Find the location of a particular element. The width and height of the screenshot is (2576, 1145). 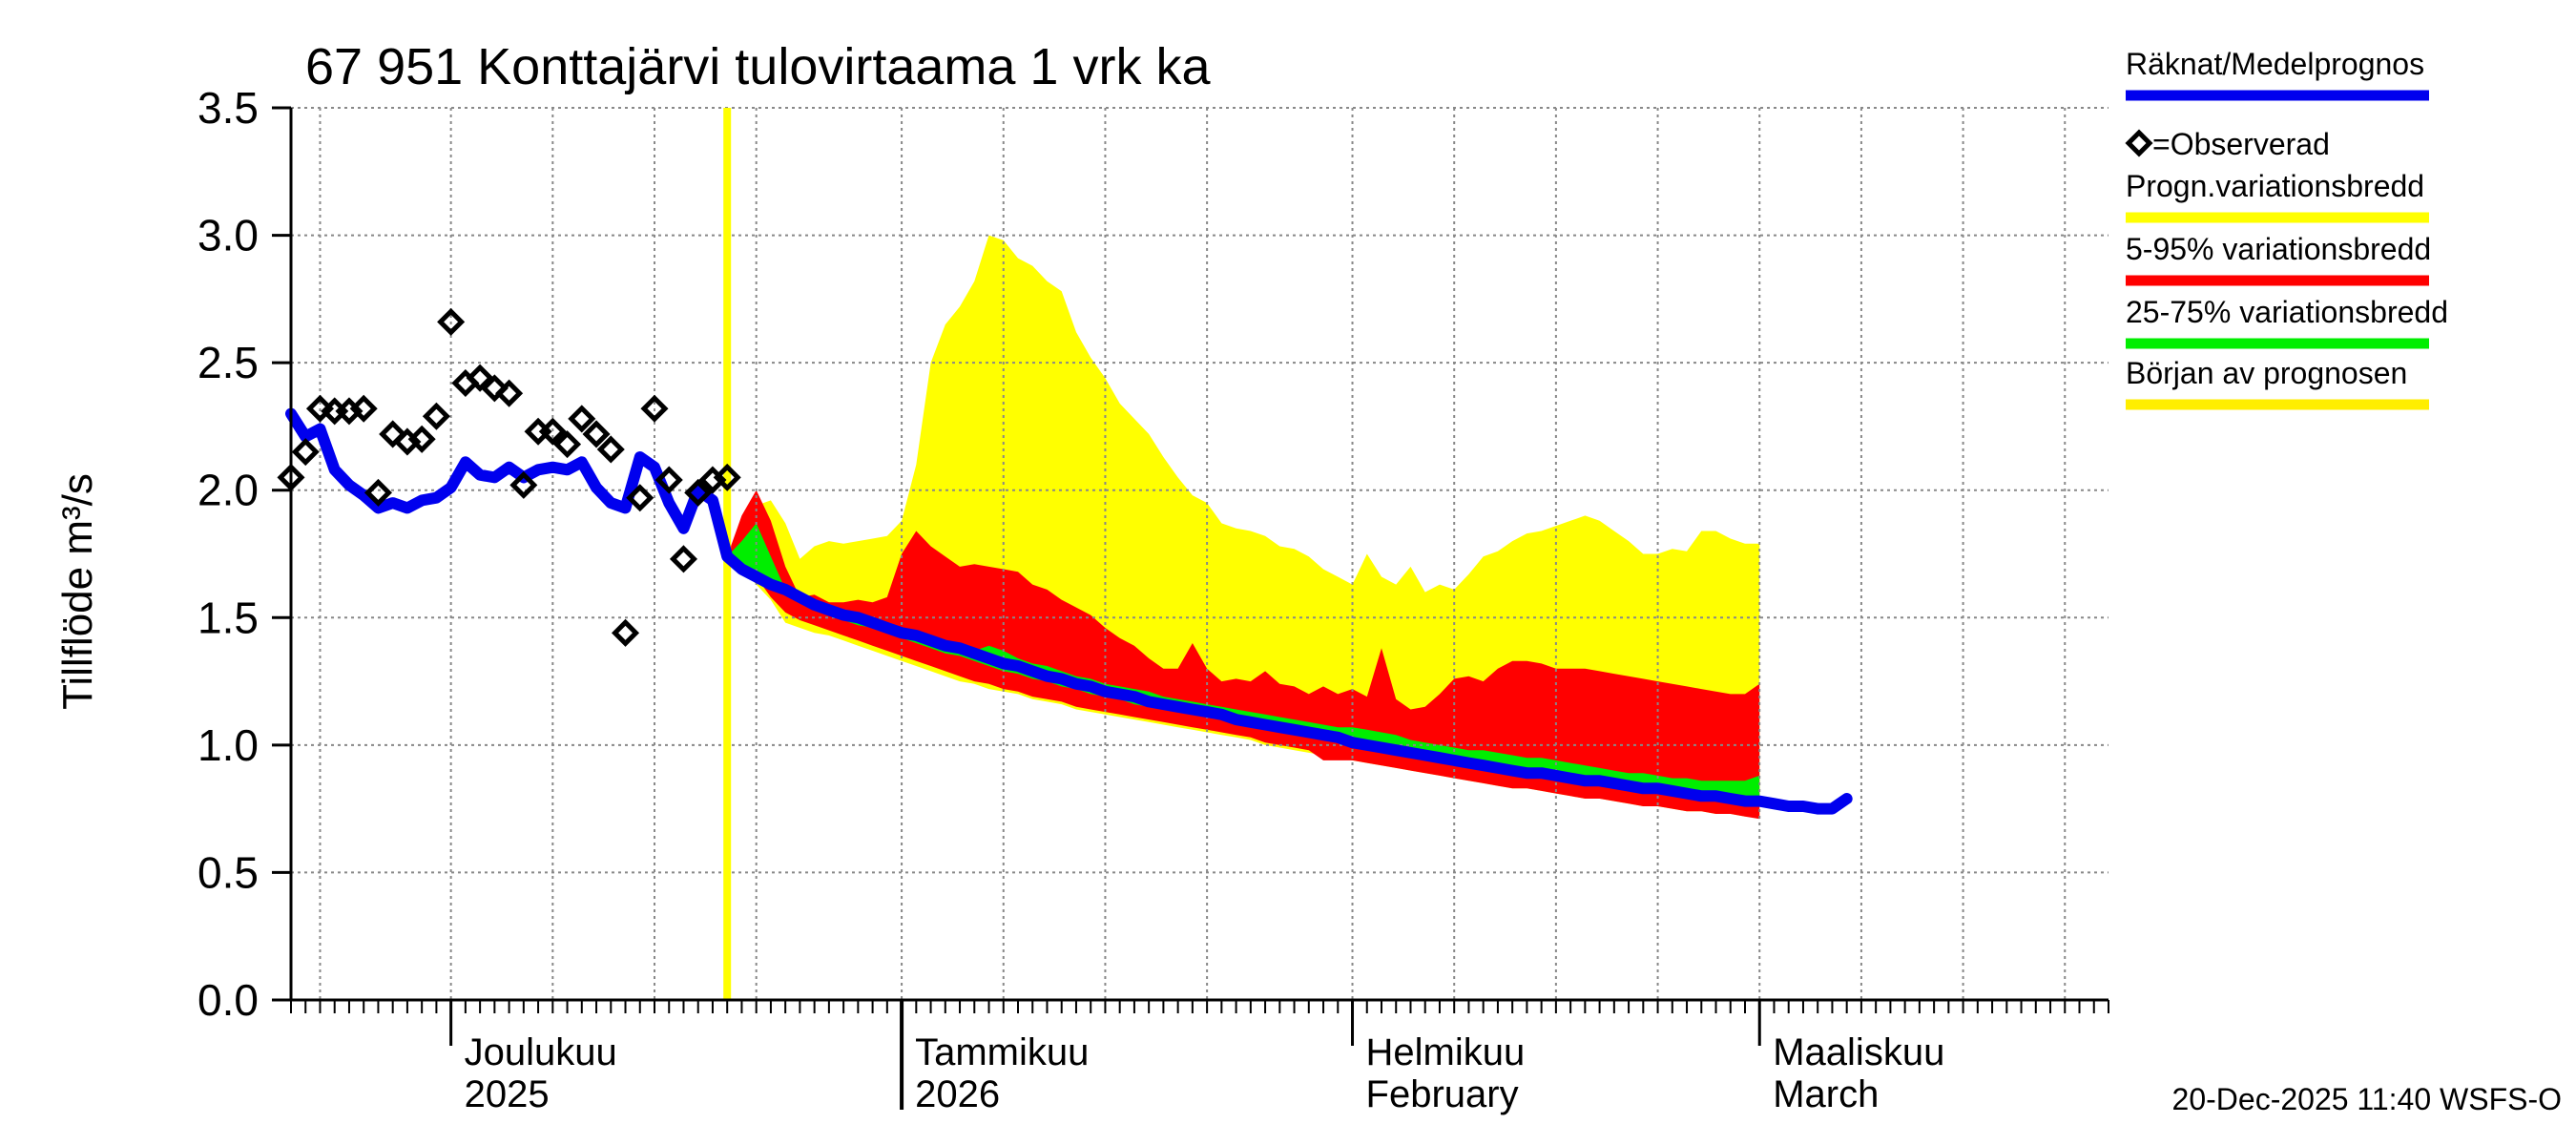

y-axis-label: Tillflöde m³/s is located at coordinates (77, 591).